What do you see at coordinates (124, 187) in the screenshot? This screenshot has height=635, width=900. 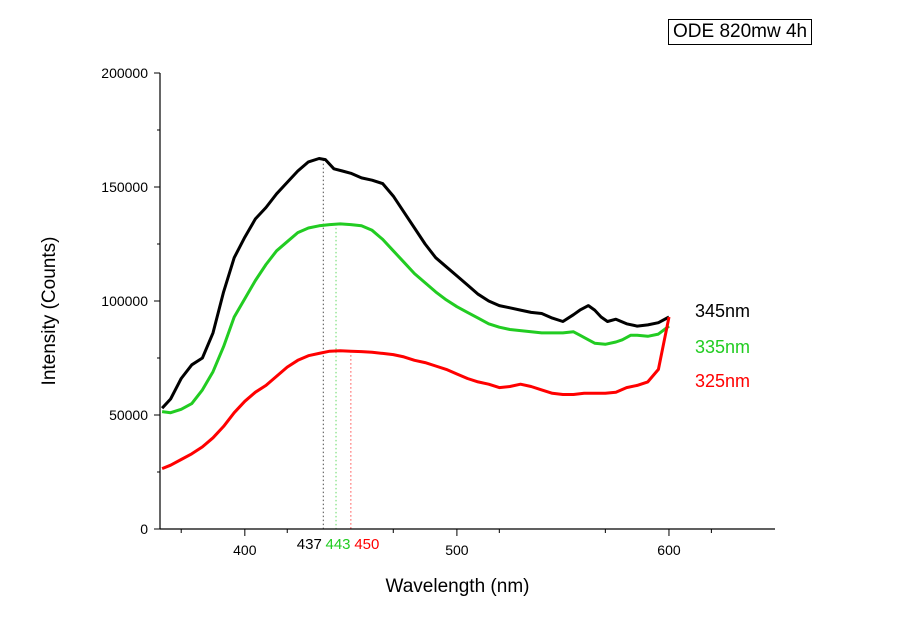 I see `y-tick-label: 150000` at bounding box center [124, 187].